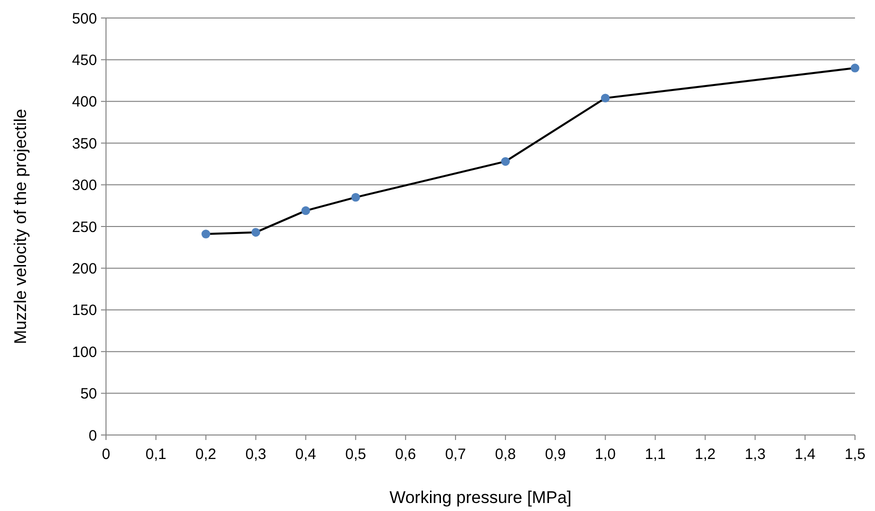 This screenshot has width=875, height=511. Describe the element at coordinates (156, 454) in the screenshot. I see `x-tick-label: 0,1` at that location.